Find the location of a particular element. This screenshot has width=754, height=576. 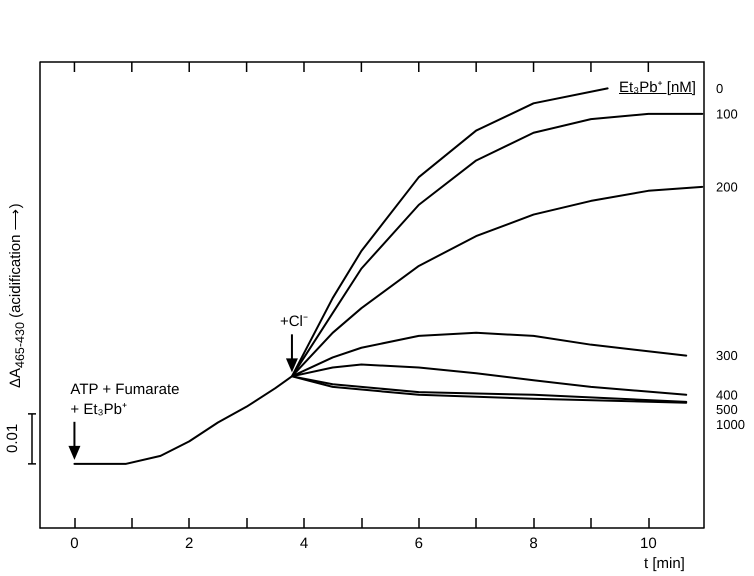

series-label: 200 is located at coordinates (727, 186).